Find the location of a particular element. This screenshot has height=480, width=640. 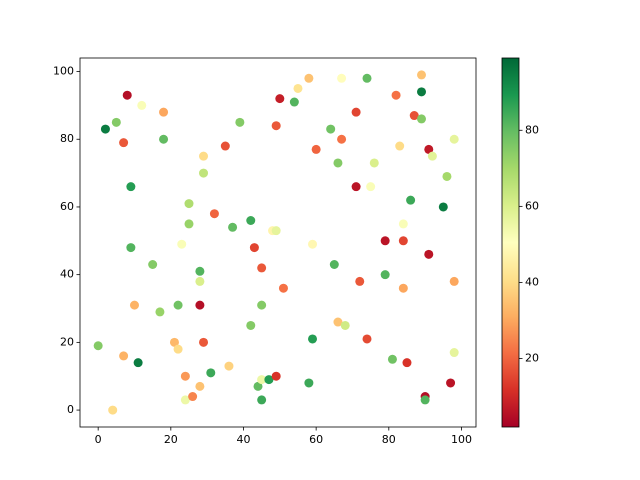

y-tick-label: 100 is located at coordinates (63, 71).